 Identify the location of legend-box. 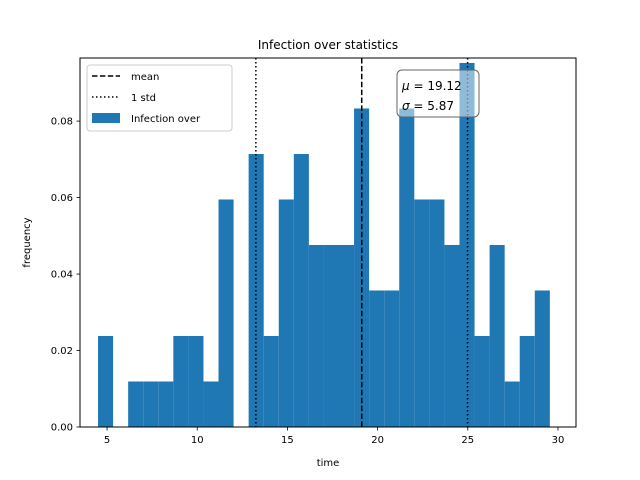
(159, 98).